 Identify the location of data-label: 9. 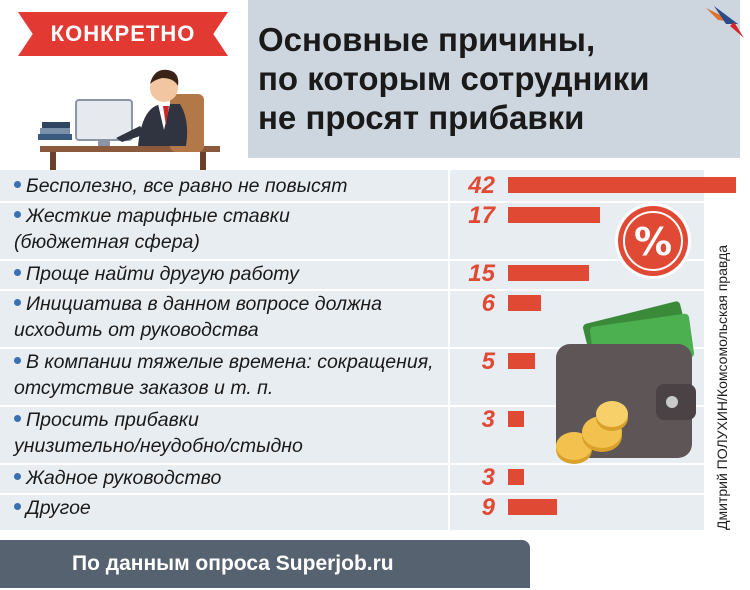
(488, 507).